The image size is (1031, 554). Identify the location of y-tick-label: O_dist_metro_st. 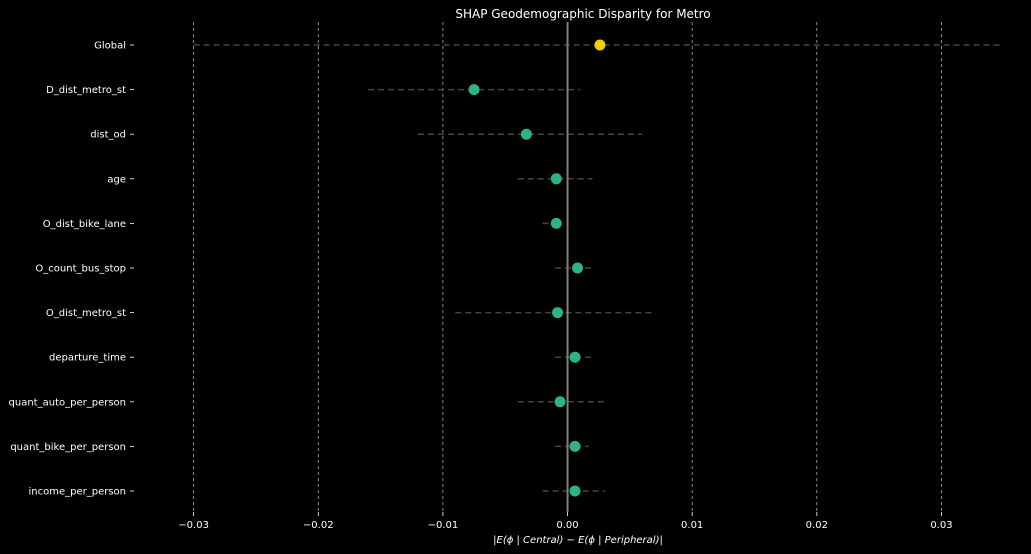
(86, 313).